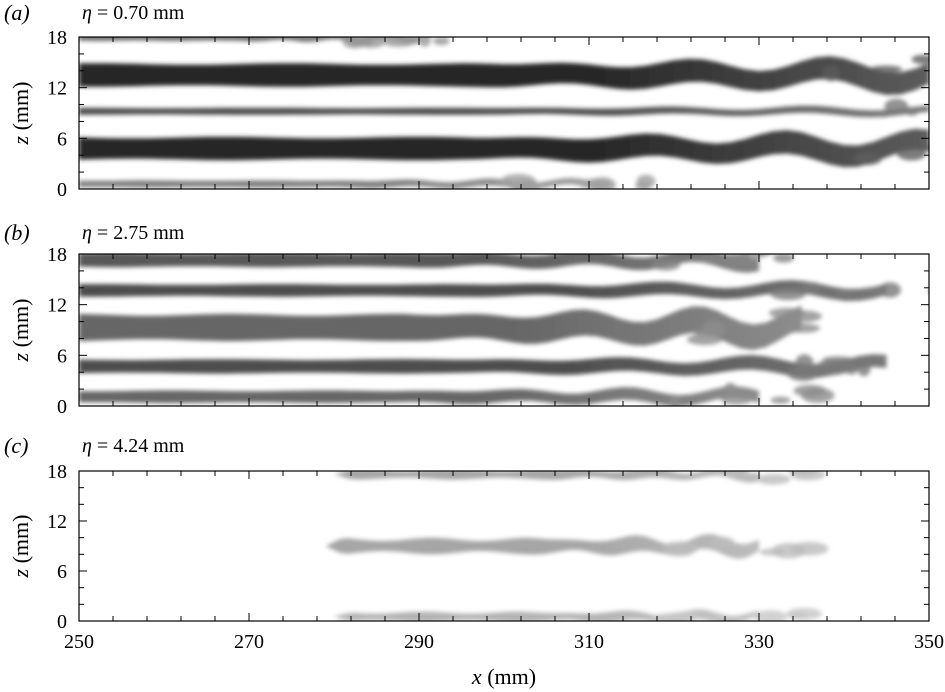  I want to click on x-tick-label: 250, so click(79, 642).